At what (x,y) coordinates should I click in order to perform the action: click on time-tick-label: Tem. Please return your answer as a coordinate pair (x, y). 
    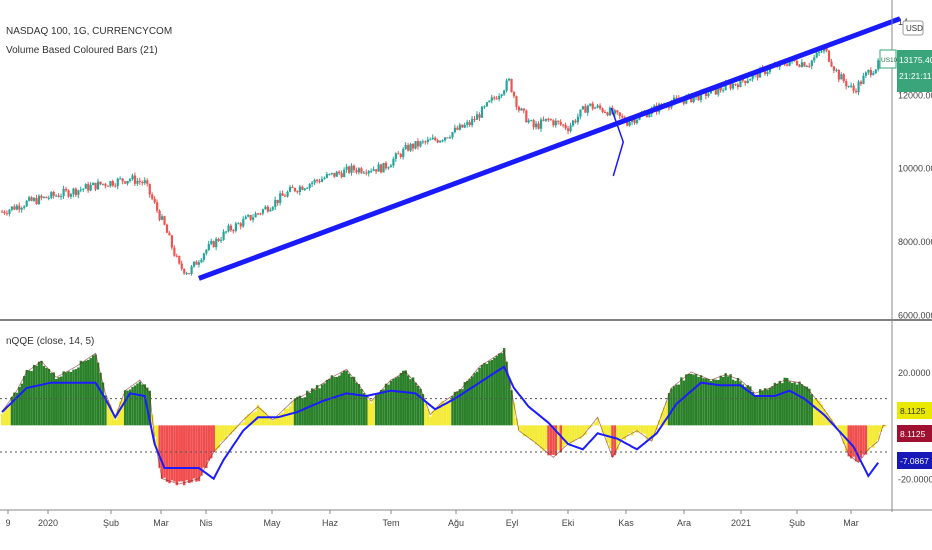
    Looking at the image, I should click on (390, 523).